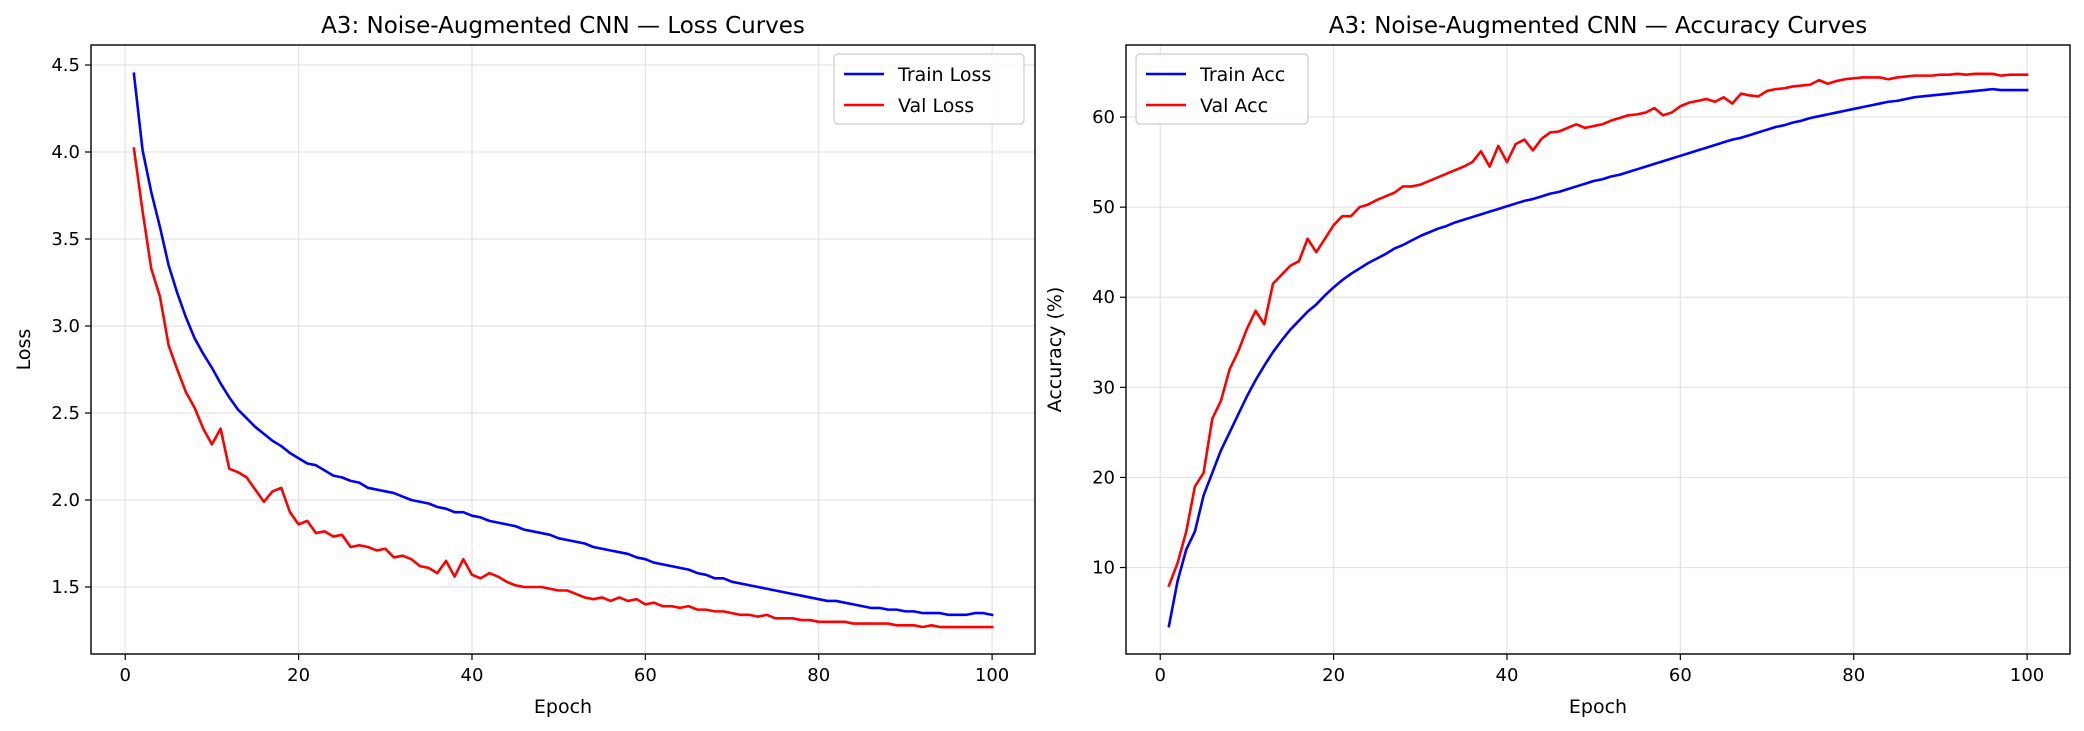 This screenshot has height=731, width=2084. Describe the element at coordinates (944, 75) in the screenshot. I see `legend-label: Train Loss` at that location.